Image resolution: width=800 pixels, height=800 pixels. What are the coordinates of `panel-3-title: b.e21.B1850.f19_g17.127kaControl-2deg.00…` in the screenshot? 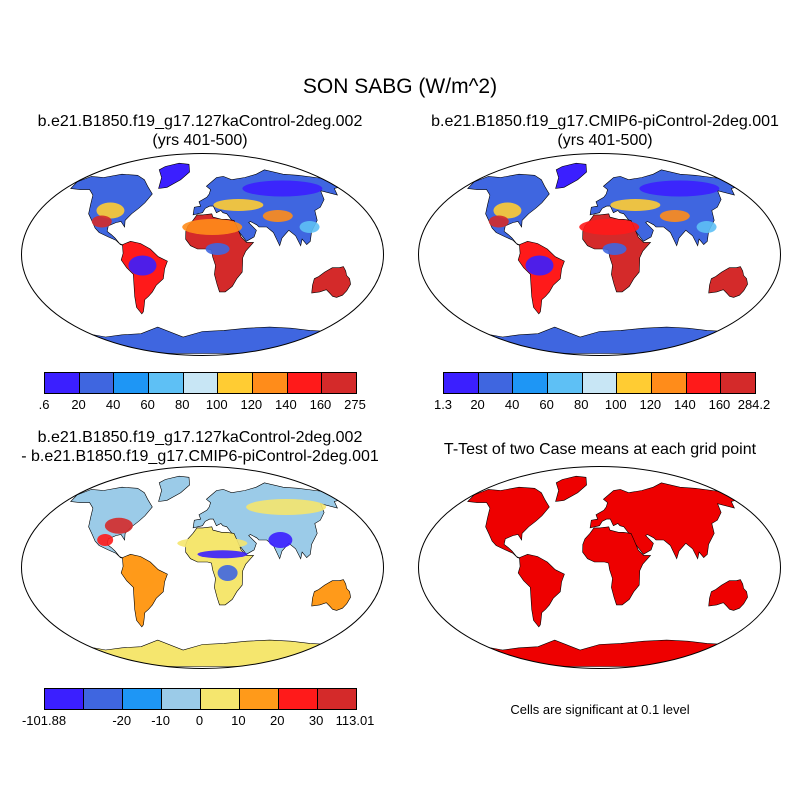 It's located at (200, 447).